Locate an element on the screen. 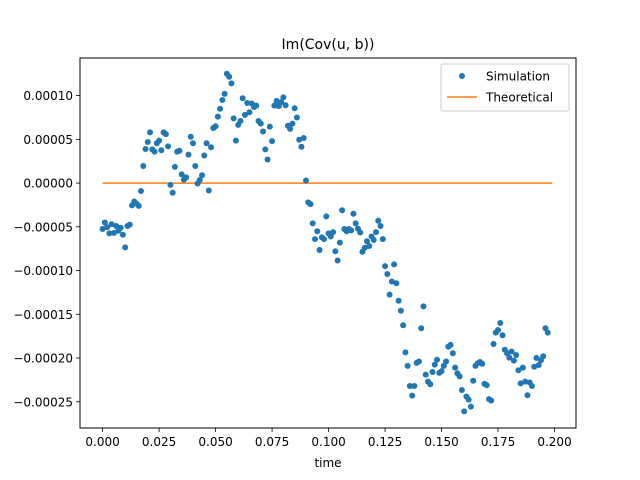 This screenshot has width=640, height=480. legend-label-theoretical: Theoretical is located at coordinates (519, 98).